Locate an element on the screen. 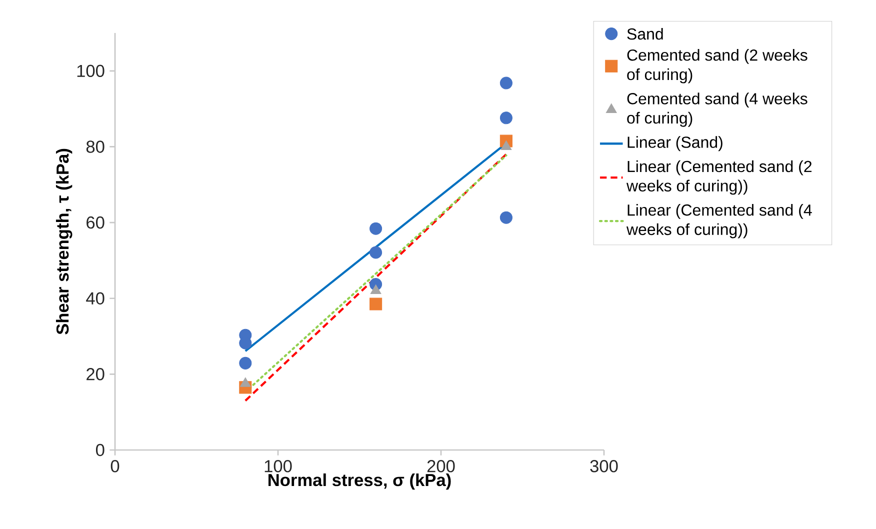  x-tick-label: 200 is located at coordinates (441, 466).